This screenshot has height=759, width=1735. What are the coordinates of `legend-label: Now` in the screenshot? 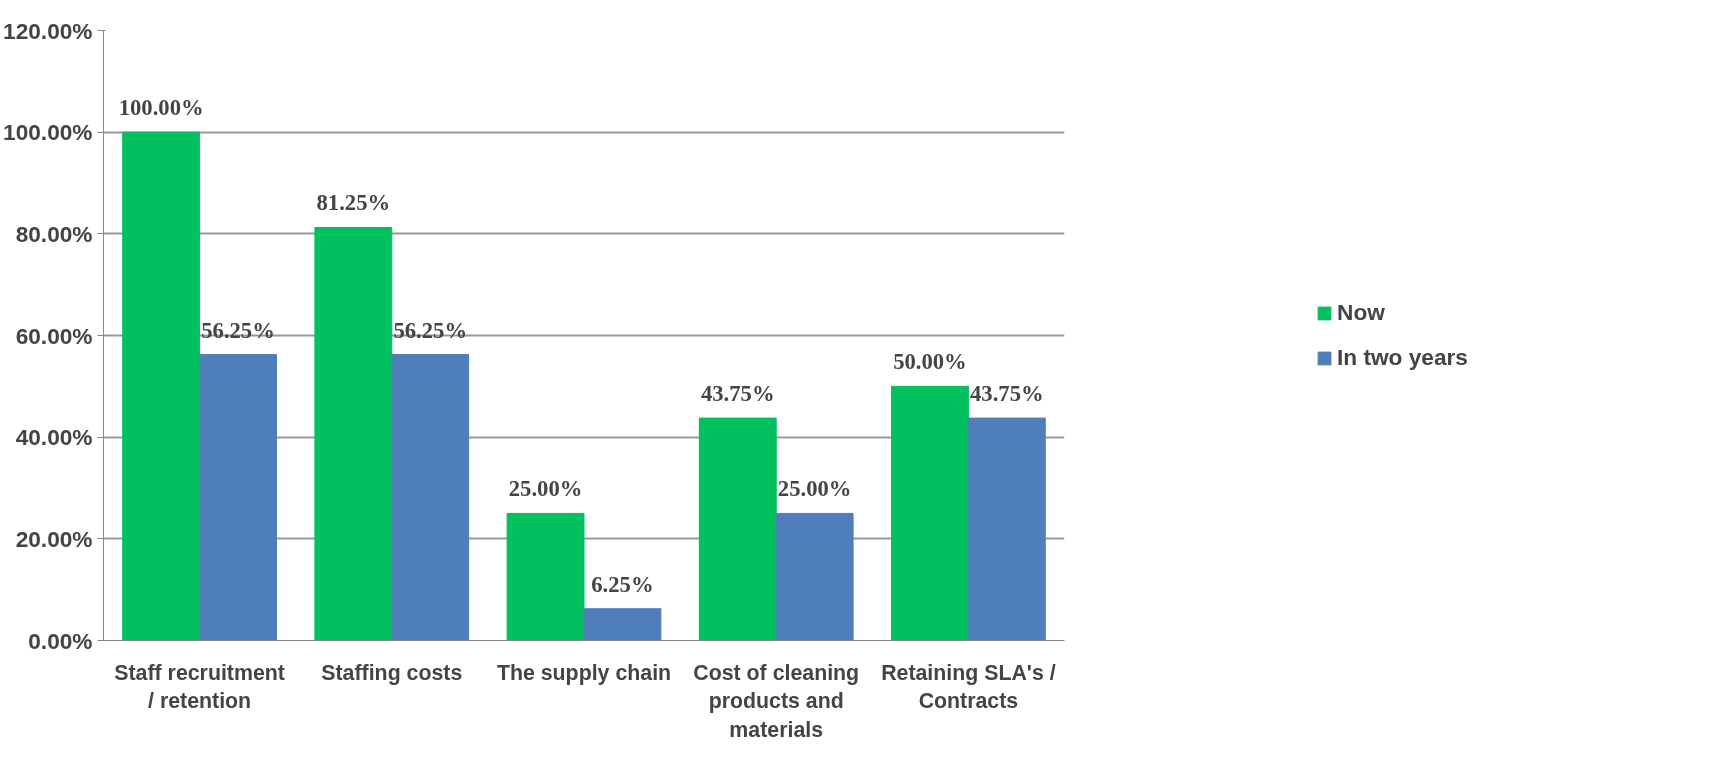 It's located at (1361, 312).